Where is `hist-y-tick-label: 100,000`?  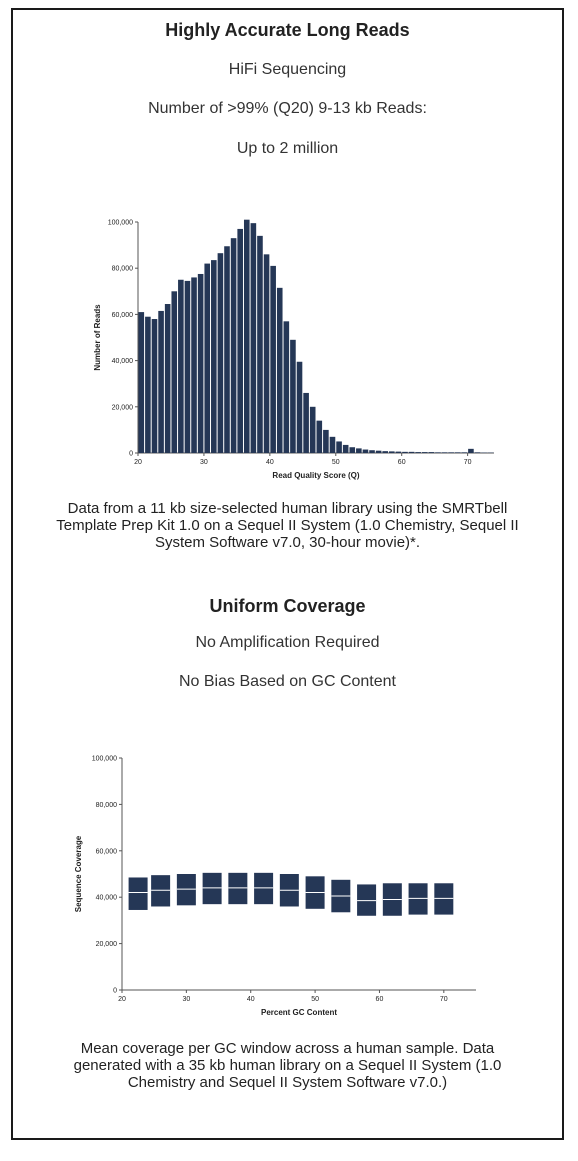
hist-y-tick-label: 100,000 is located at coordinates (120, 223).